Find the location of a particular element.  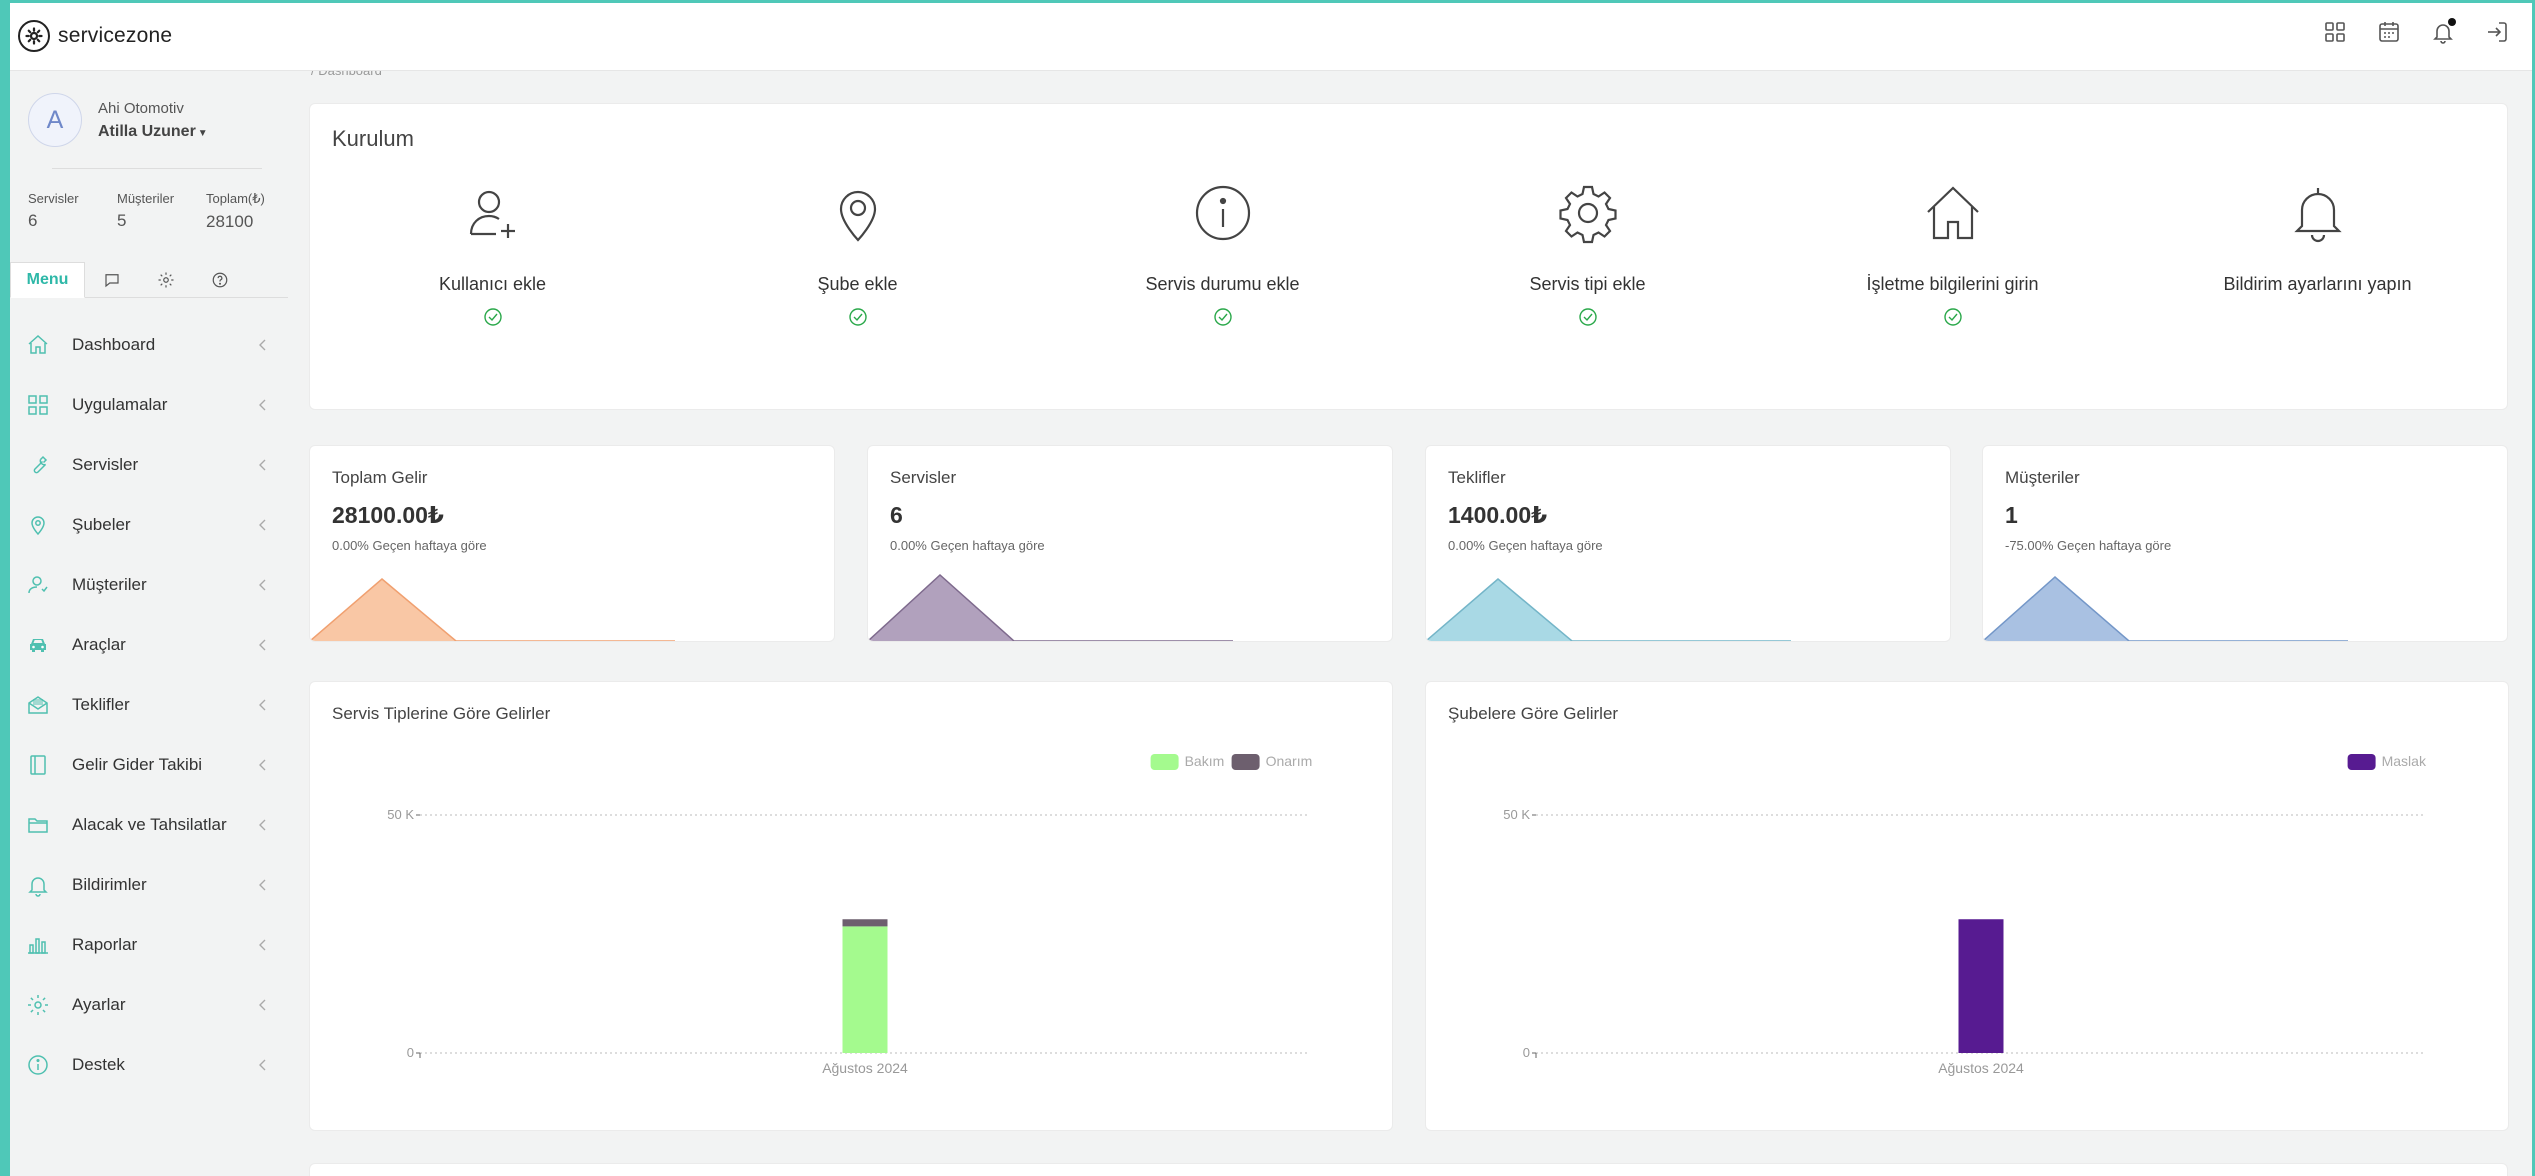

sidebar-item-receivables: Alacak ve Tahsilatlar is located at coordinates (149, 825).